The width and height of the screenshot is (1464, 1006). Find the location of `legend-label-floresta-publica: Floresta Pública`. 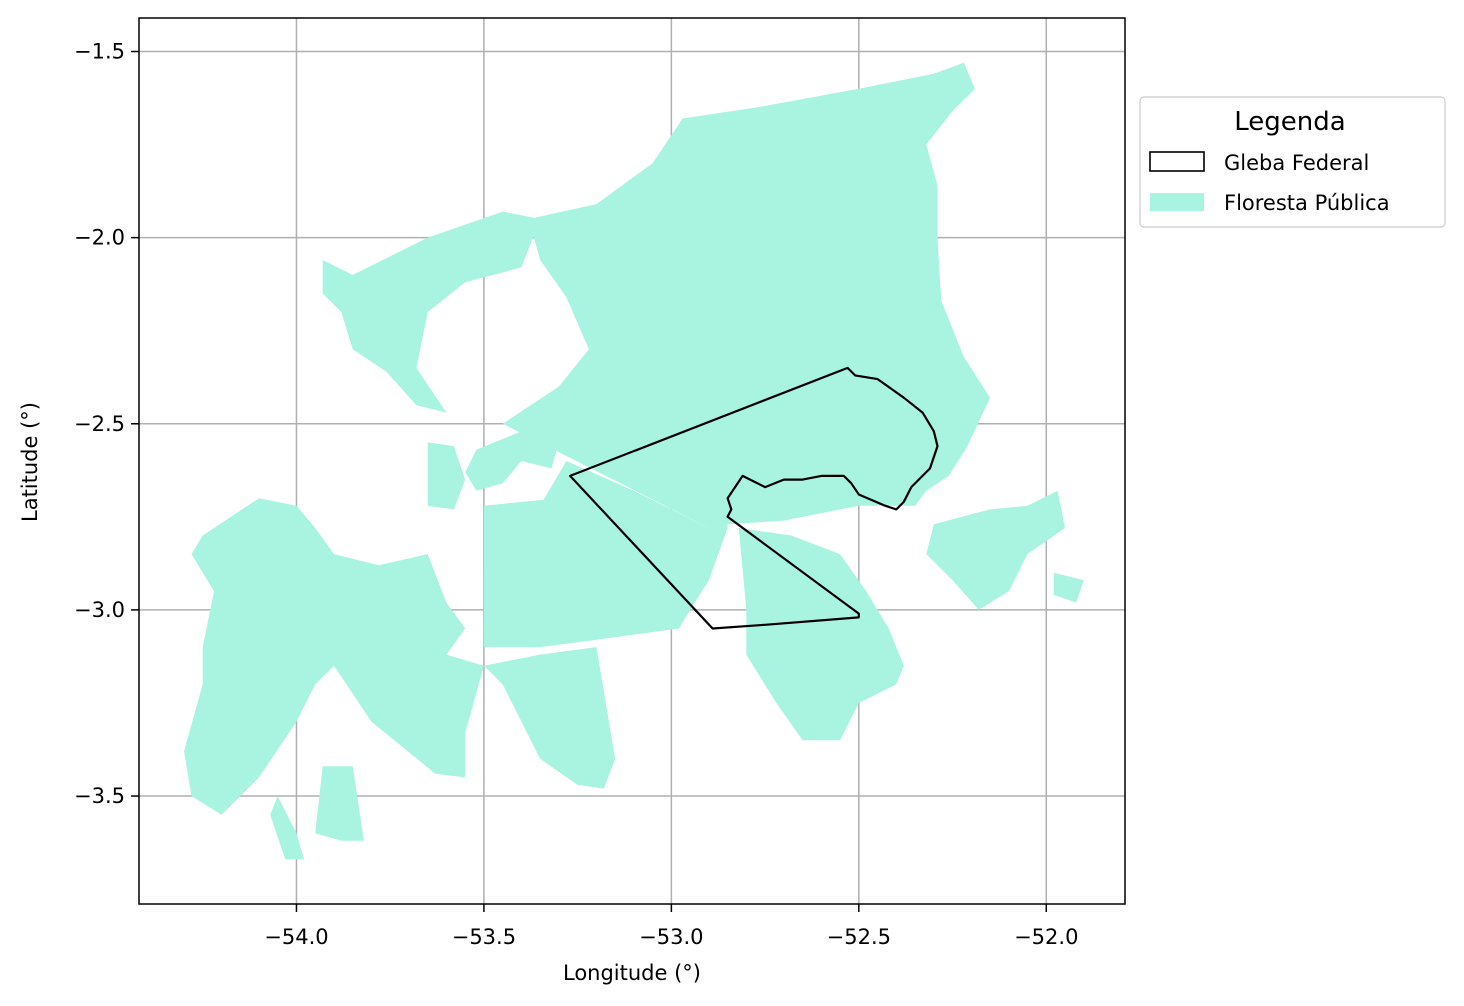

legend-label-floresta-publica: Floresta Pública is located at coordinates (1307, 203).